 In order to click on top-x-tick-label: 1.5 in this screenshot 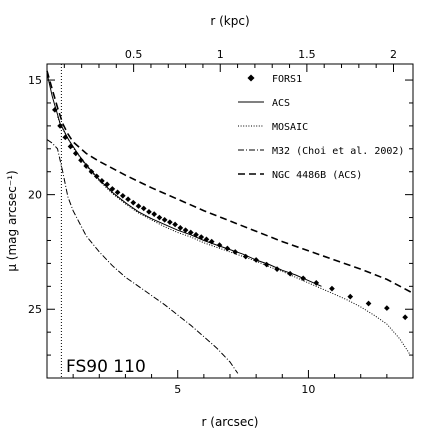, I will do `click(307, 54)`.